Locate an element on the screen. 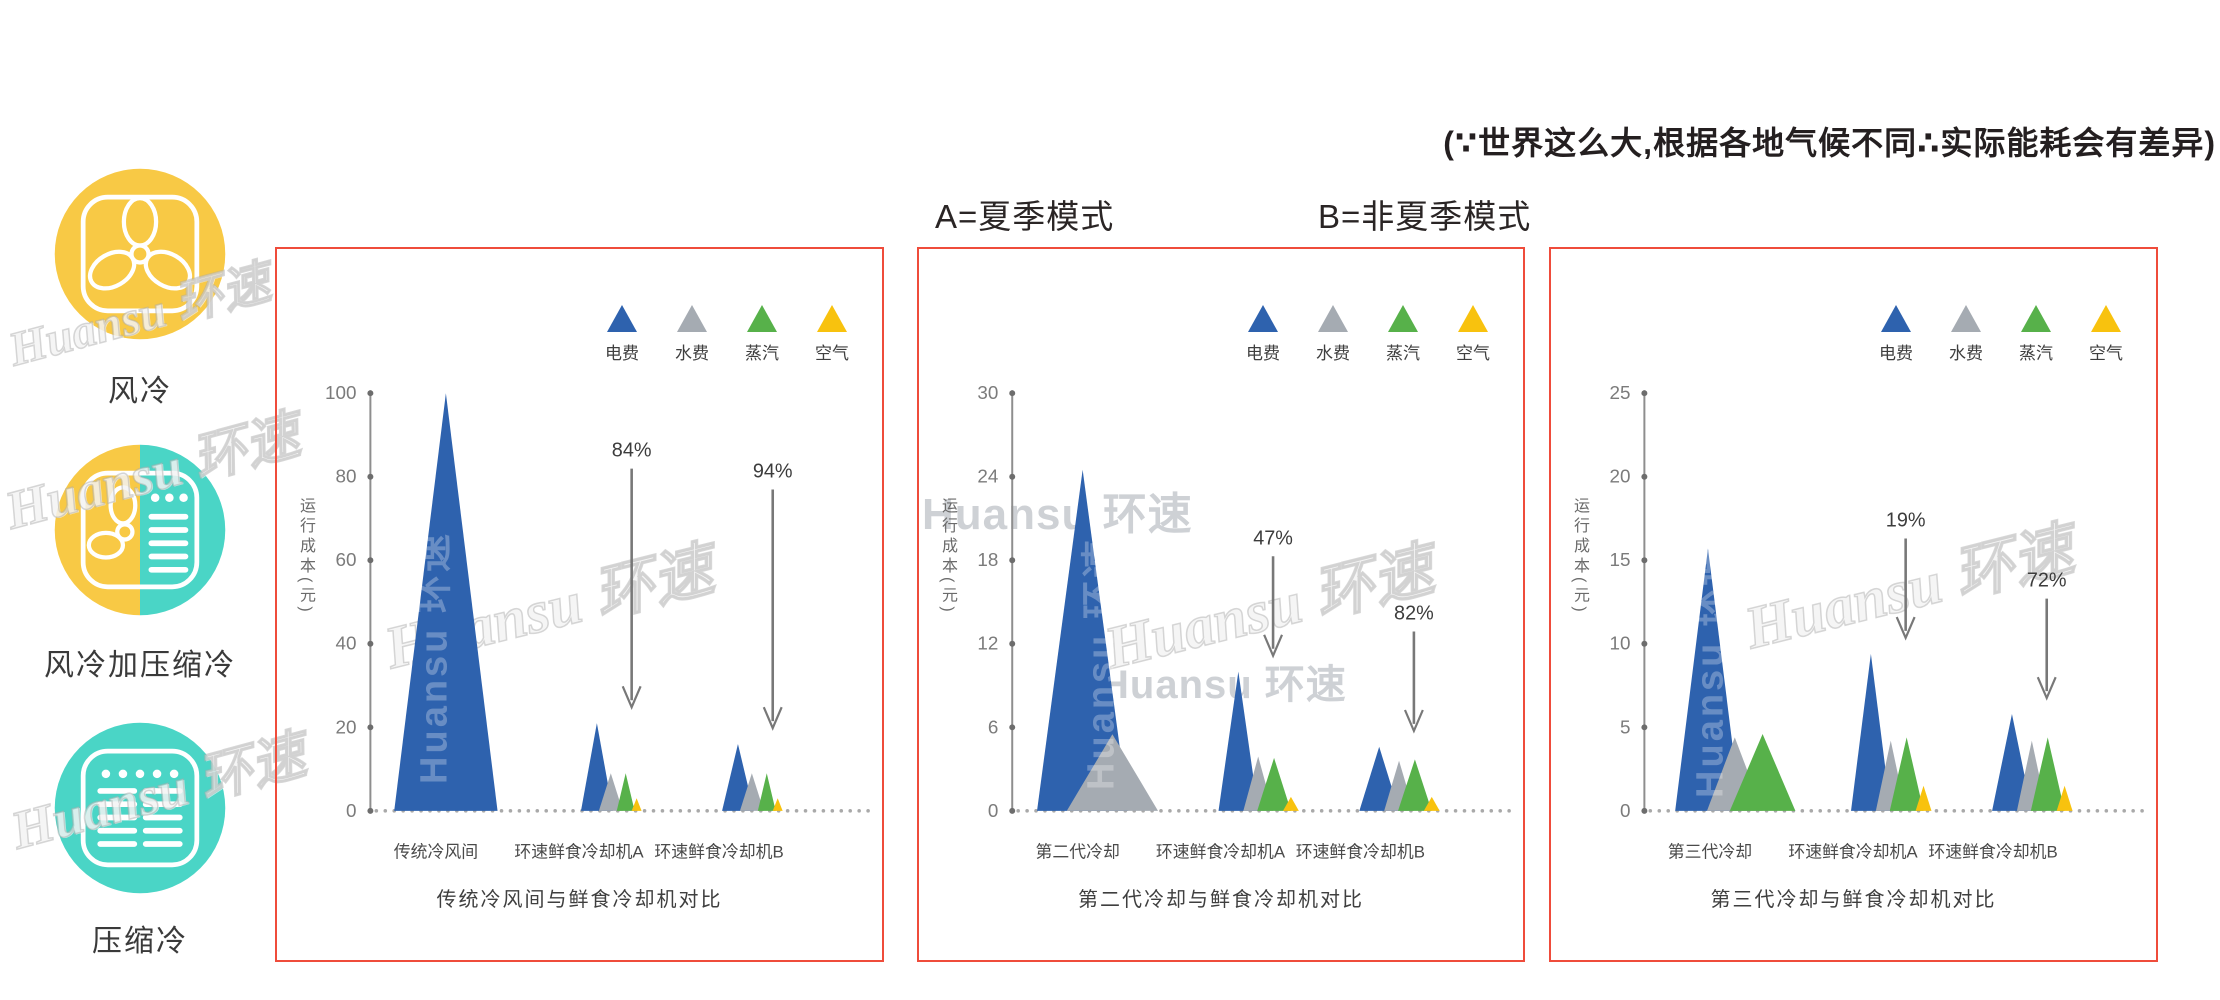 The height and width of the screenshot is (1000, 2220). y-axis-tick-label: 25 is located at coordinates (1619, 393).